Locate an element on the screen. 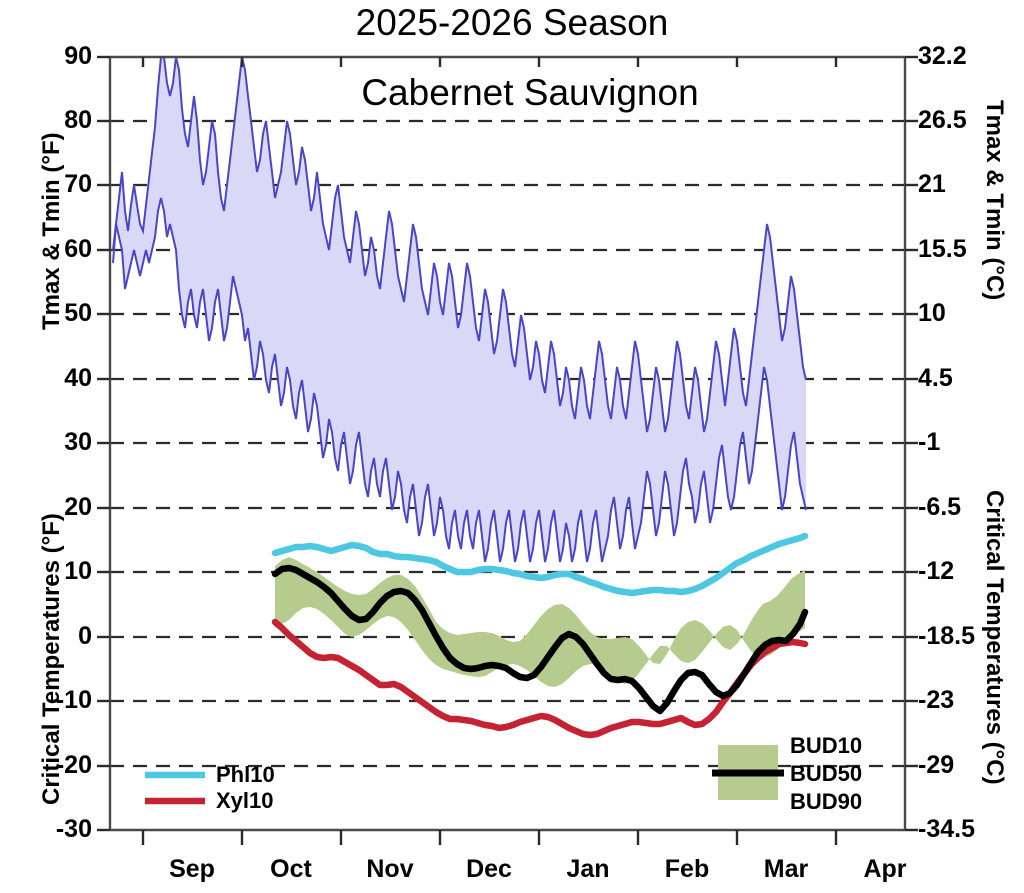  xyl10-line is located at coordinates (540, 678).